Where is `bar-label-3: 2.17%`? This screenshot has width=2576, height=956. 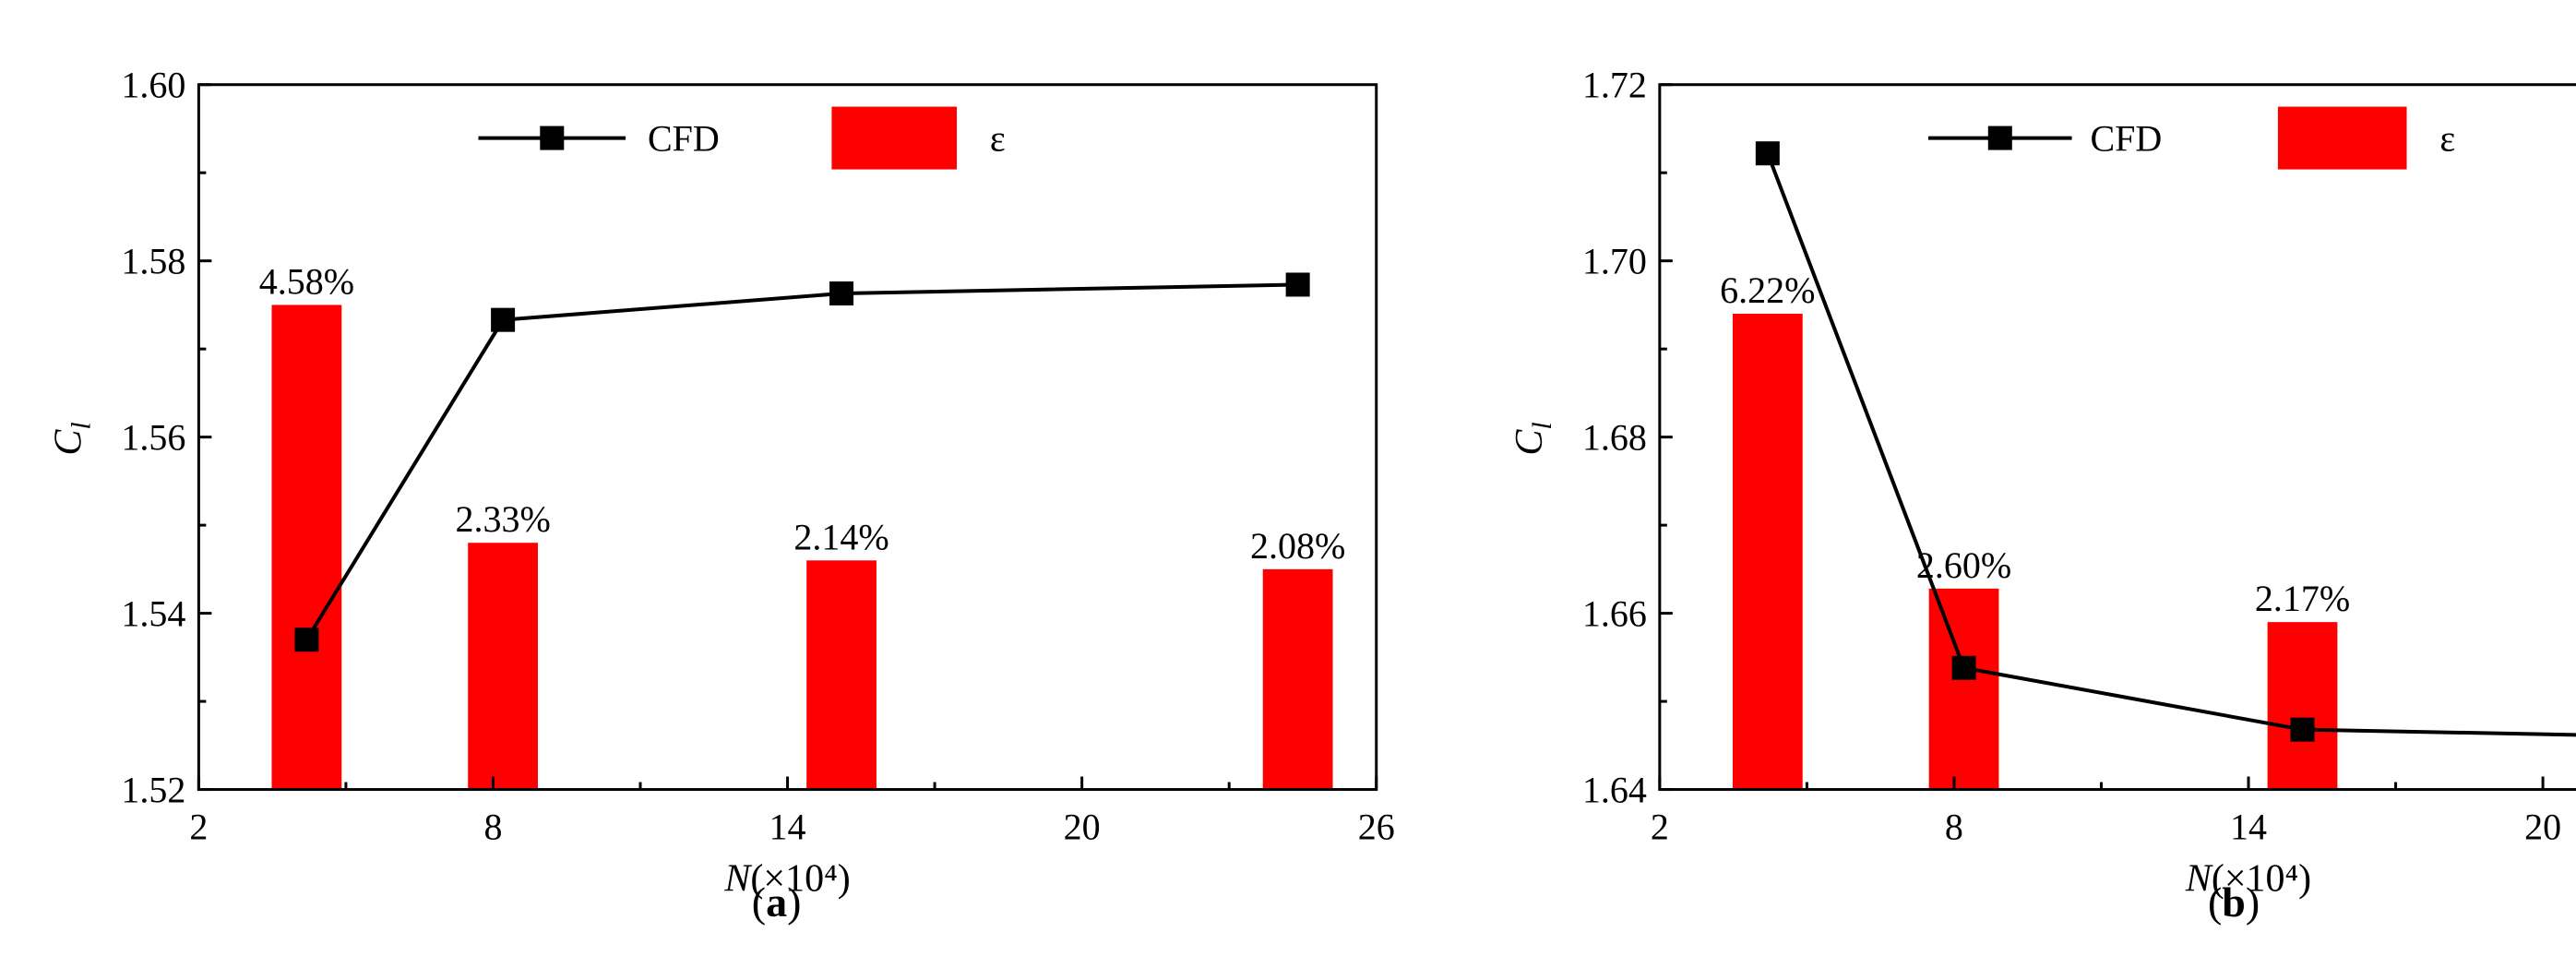 bar-label-3: 2.17% is located at coordinates (2302, 598).